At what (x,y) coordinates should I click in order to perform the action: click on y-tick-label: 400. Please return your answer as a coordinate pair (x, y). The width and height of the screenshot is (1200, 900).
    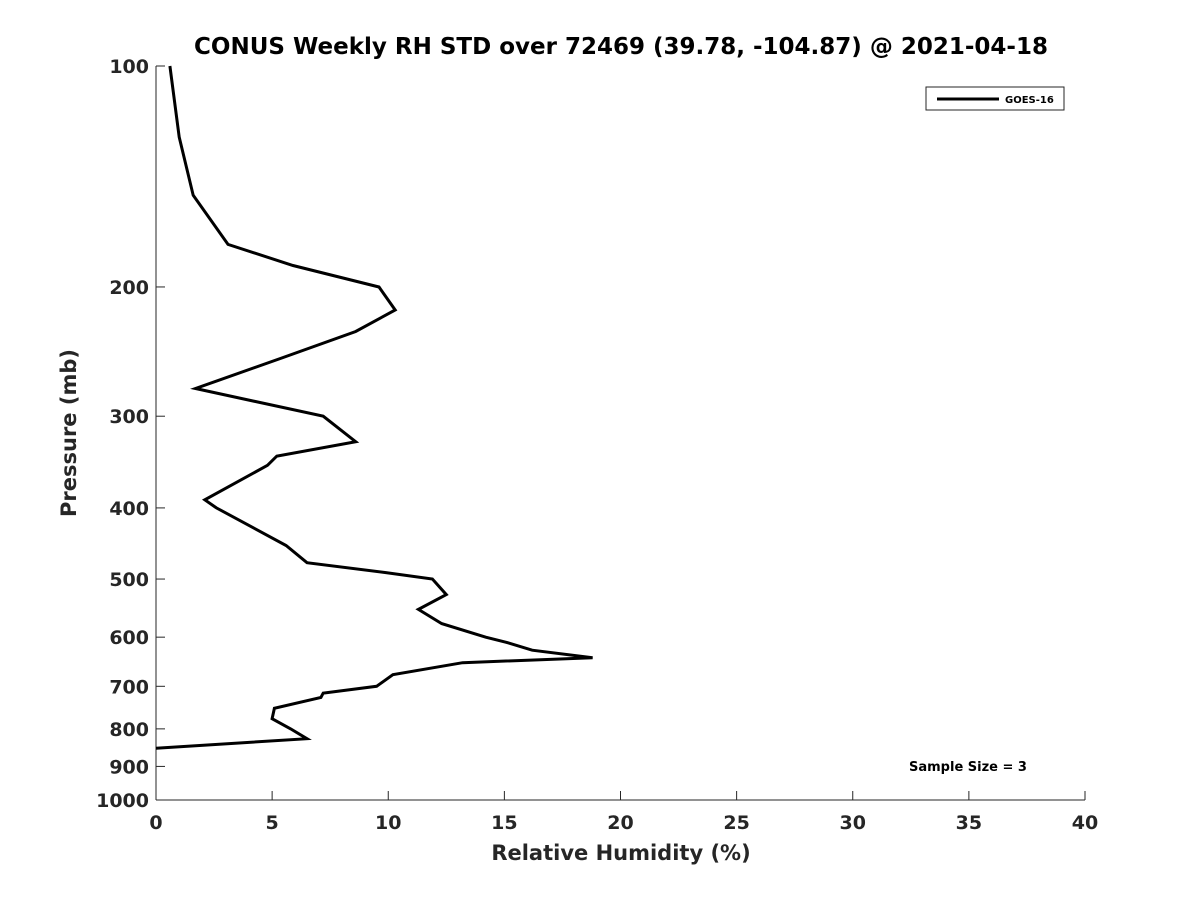
    Looking at the image, I should click on (129, 509).